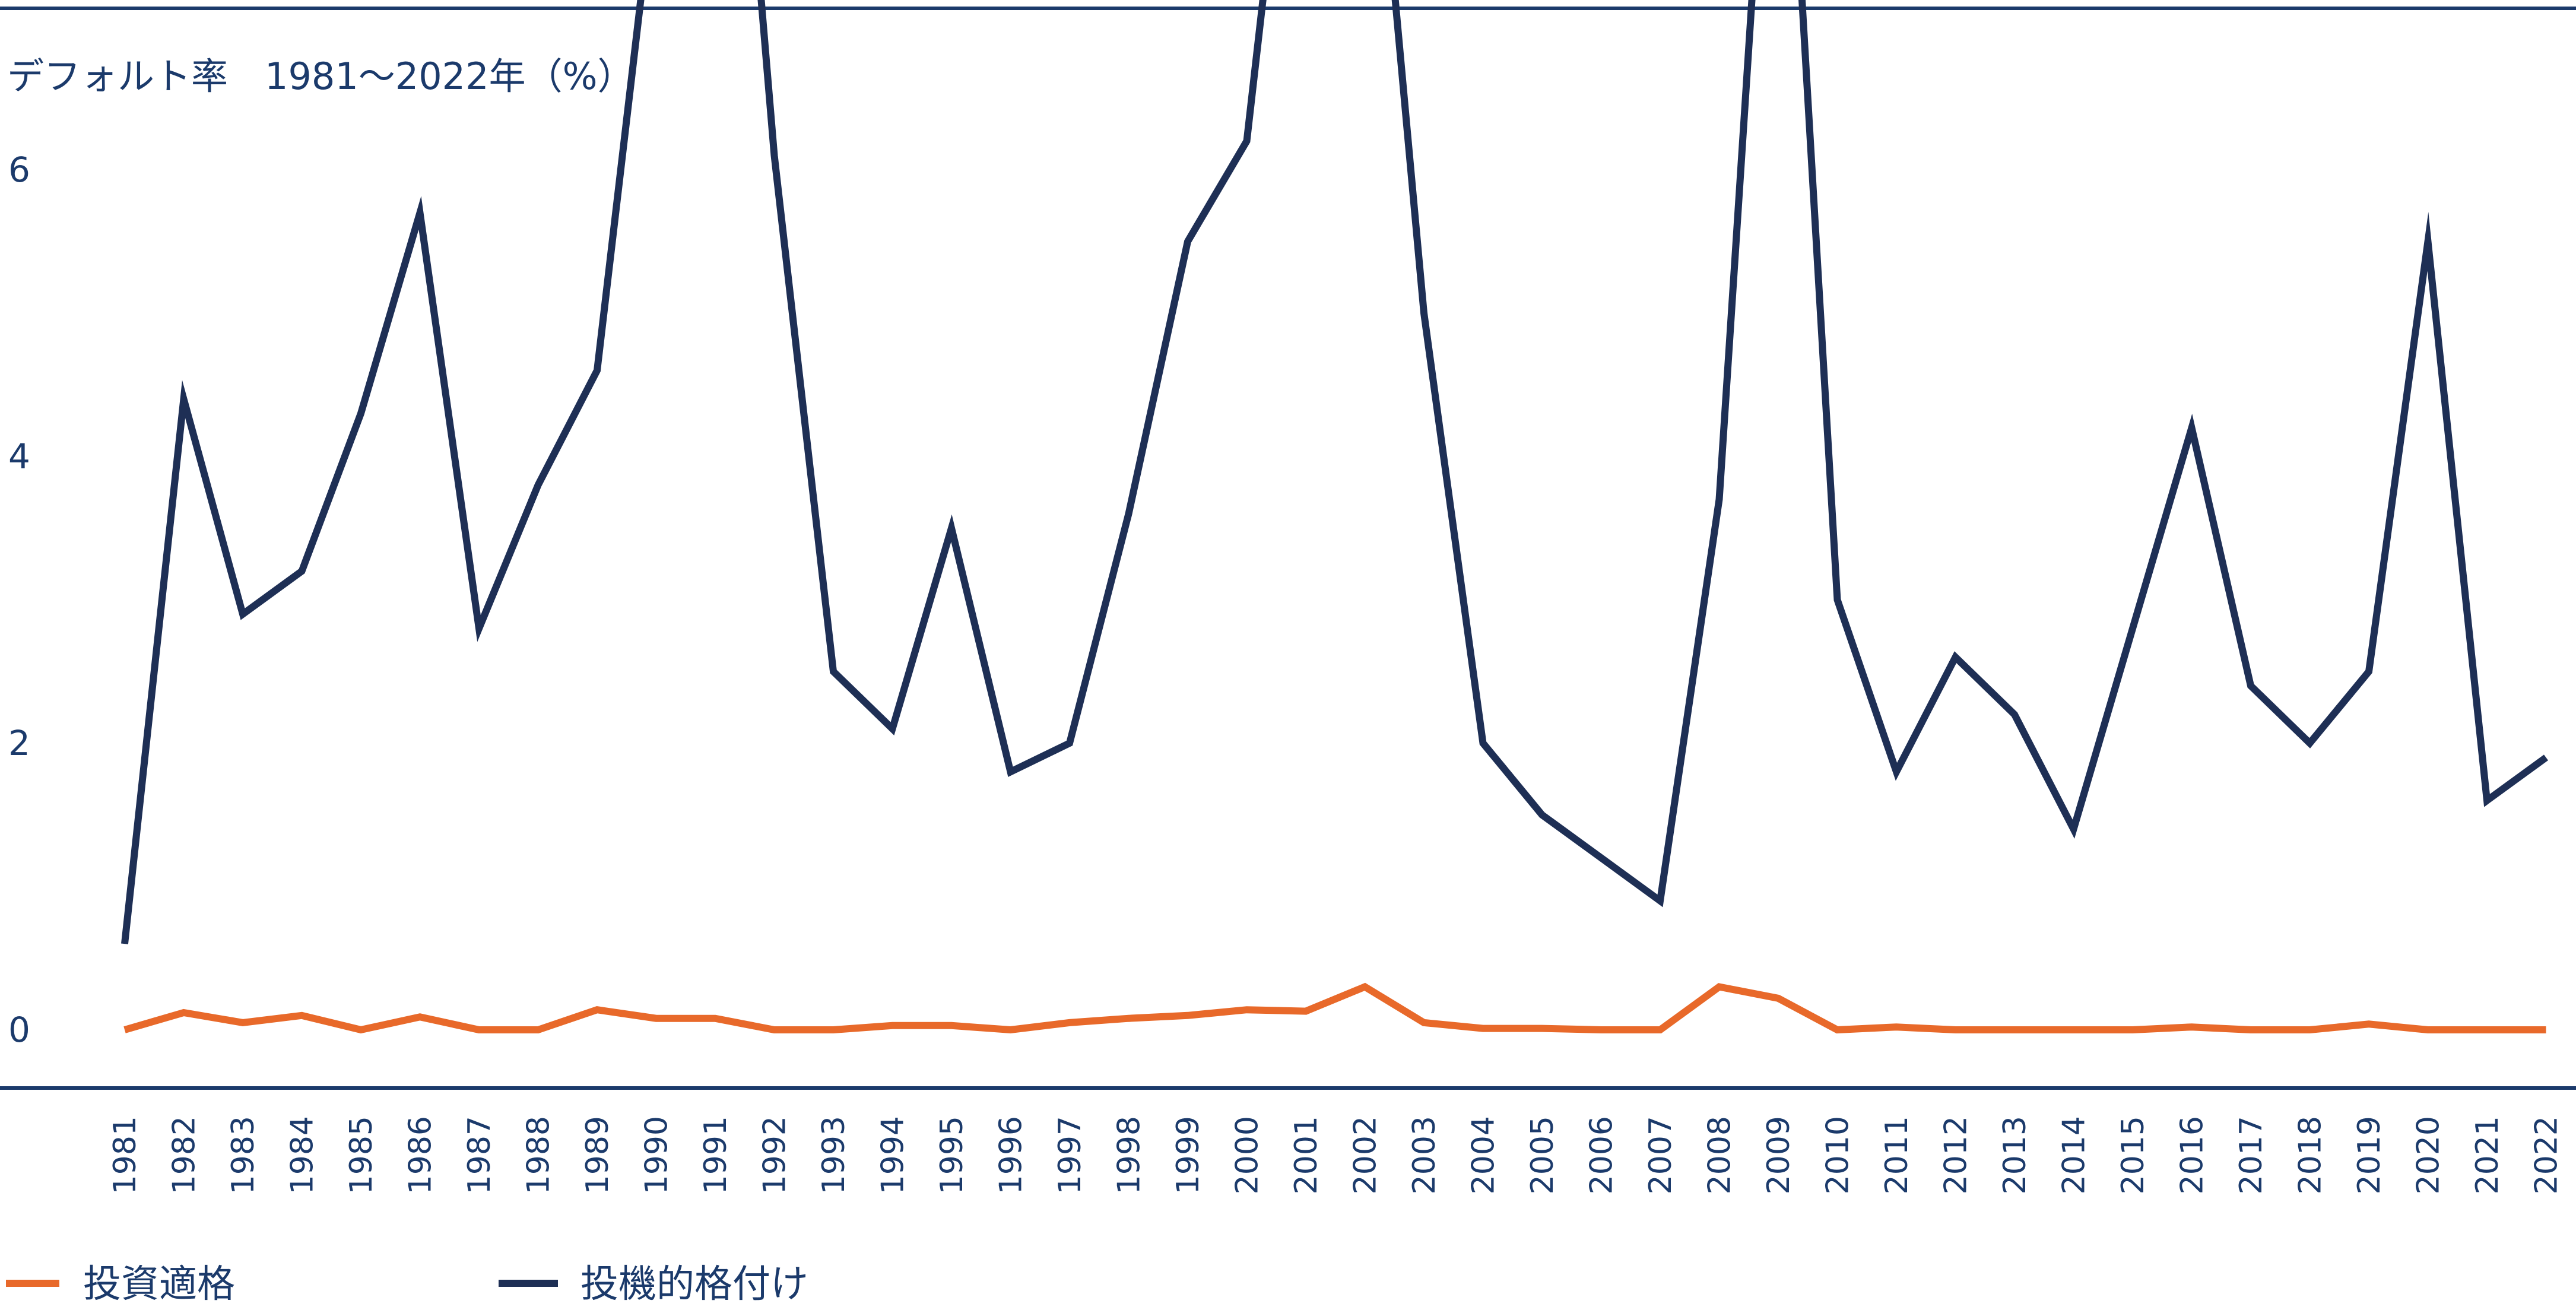  I want to click on x-tick-label: 2019, so click(2369, 1155).